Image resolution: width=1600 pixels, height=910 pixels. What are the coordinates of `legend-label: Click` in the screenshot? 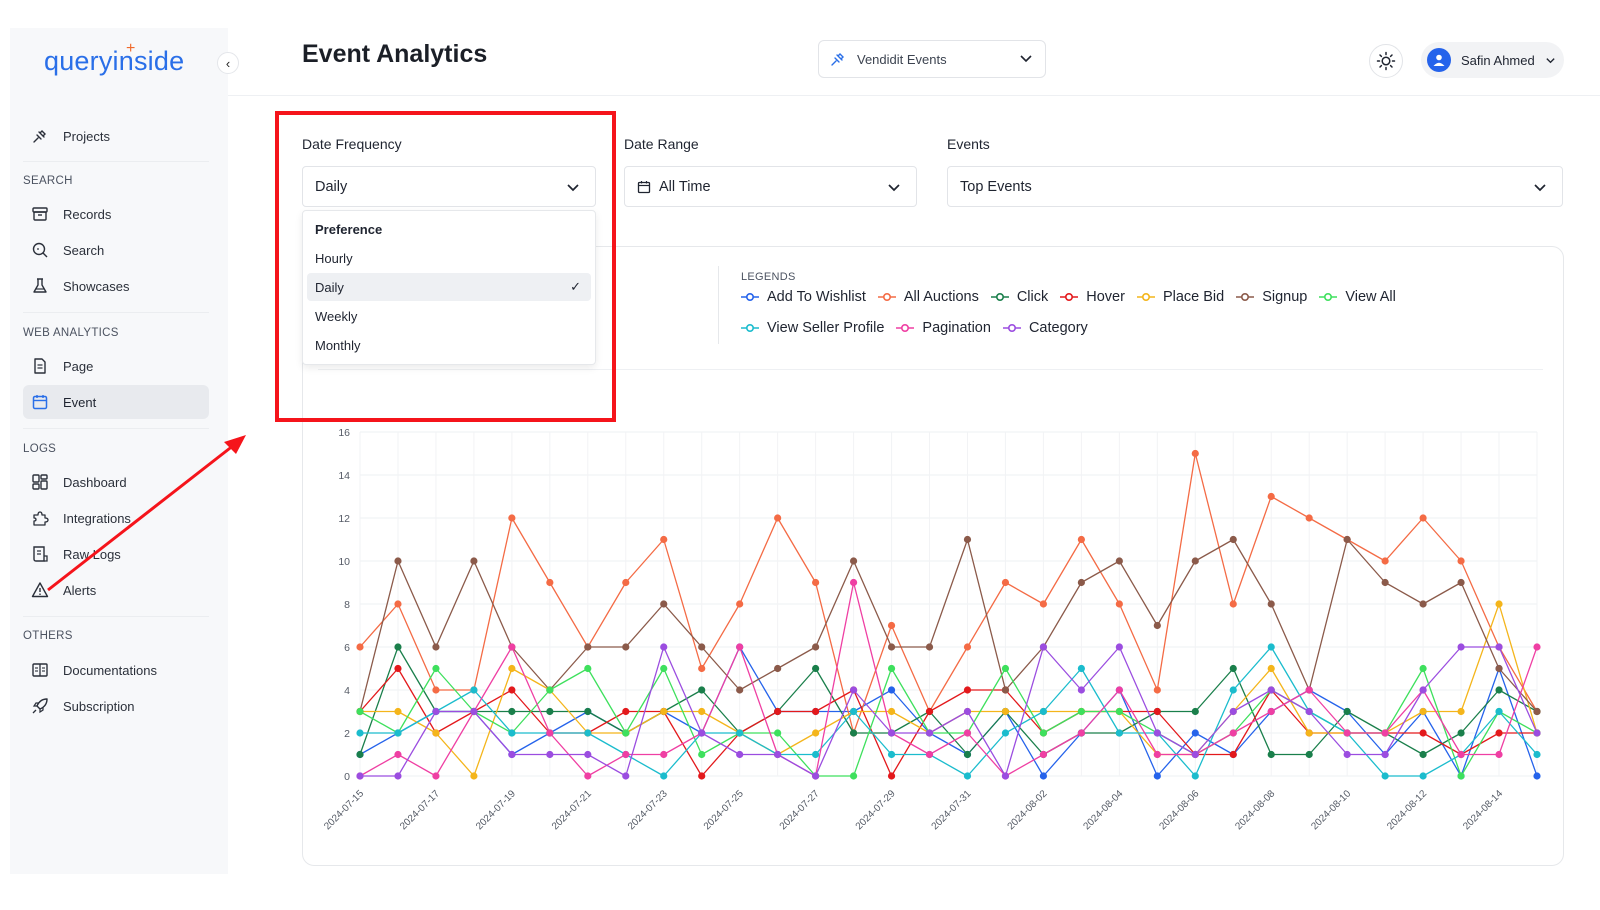 It's located at (1032, 297).